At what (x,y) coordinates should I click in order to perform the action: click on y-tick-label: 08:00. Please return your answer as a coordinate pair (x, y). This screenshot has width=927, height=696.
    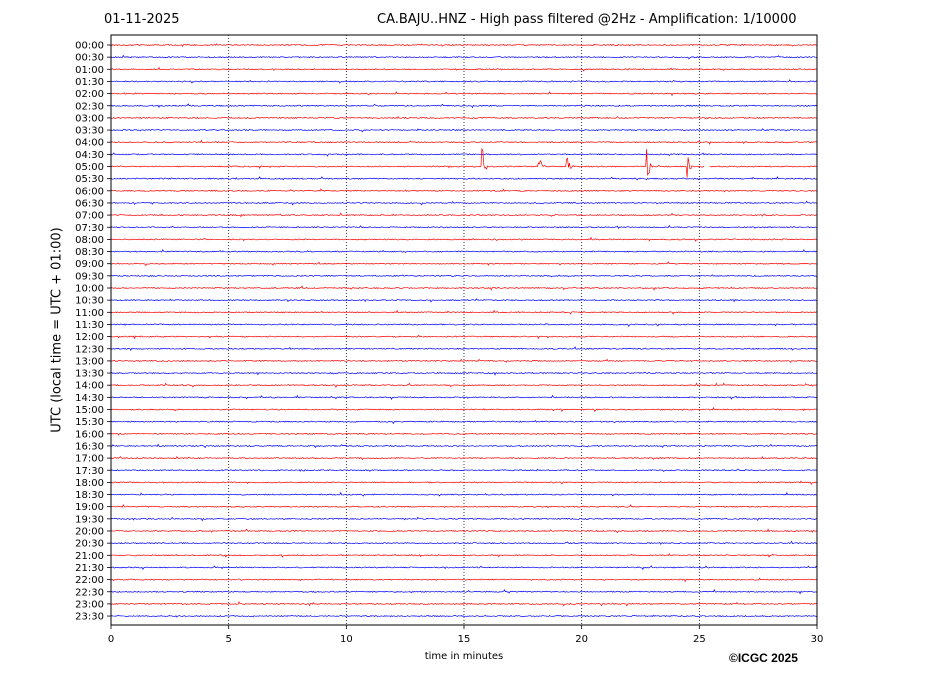
    Looking at the image, I should click on (89, 240).